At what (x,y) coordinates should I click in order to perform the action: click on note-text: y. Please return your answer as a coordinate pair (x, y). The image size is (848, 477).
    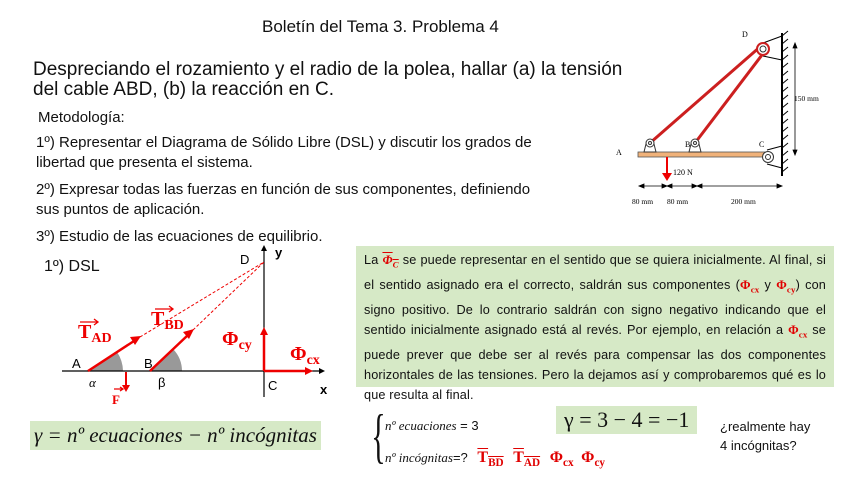
    Looking at the image, I should click on (768, 284).